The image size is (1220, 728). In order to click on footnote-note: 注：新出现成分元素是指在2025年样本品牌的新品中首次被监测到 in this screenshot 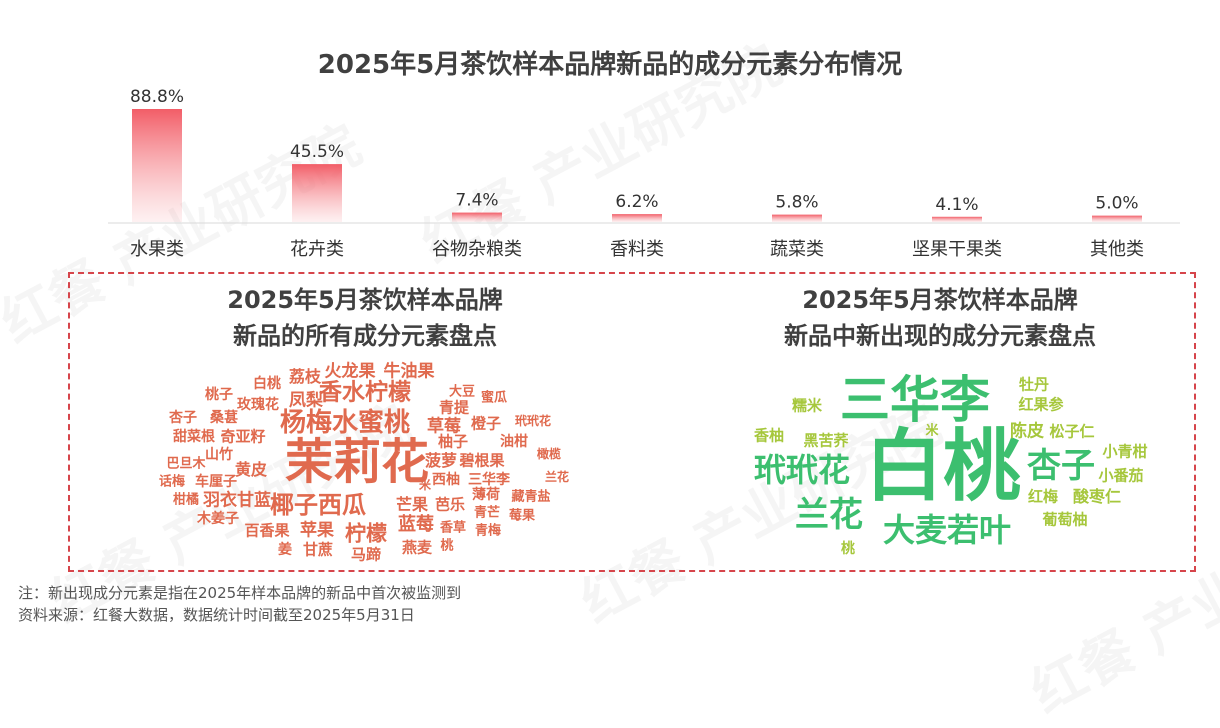, I will do `click(240, 593)`.